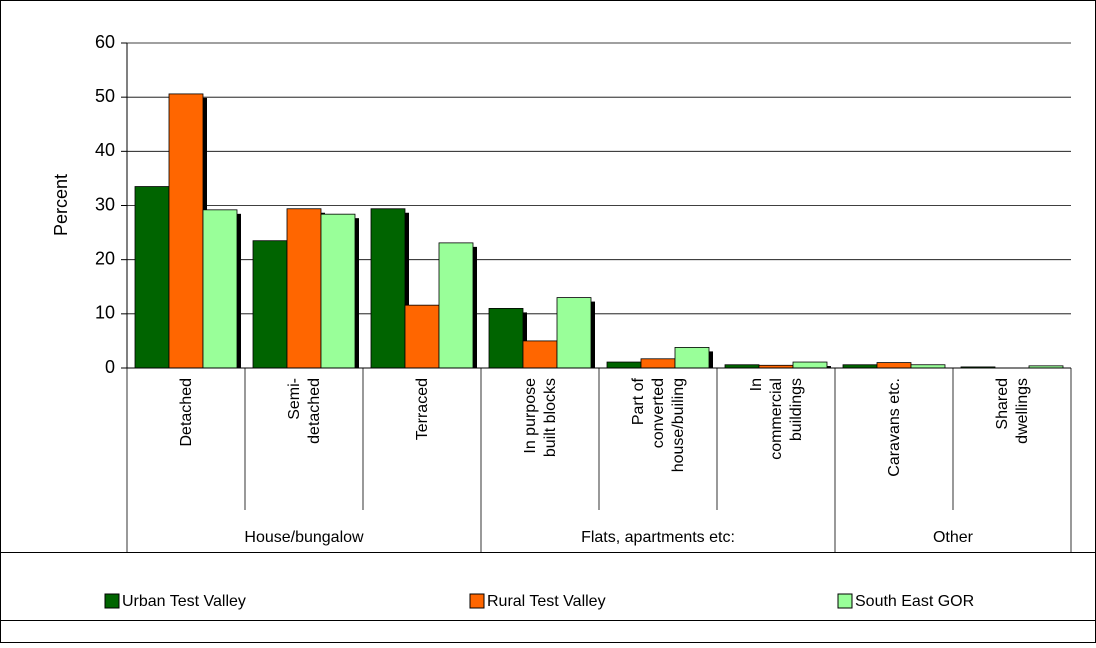  What do you see at coordinates (422, 409) in the screenshot?
I see `x-tick-label: Terraced` at bounding box center [422, 409].